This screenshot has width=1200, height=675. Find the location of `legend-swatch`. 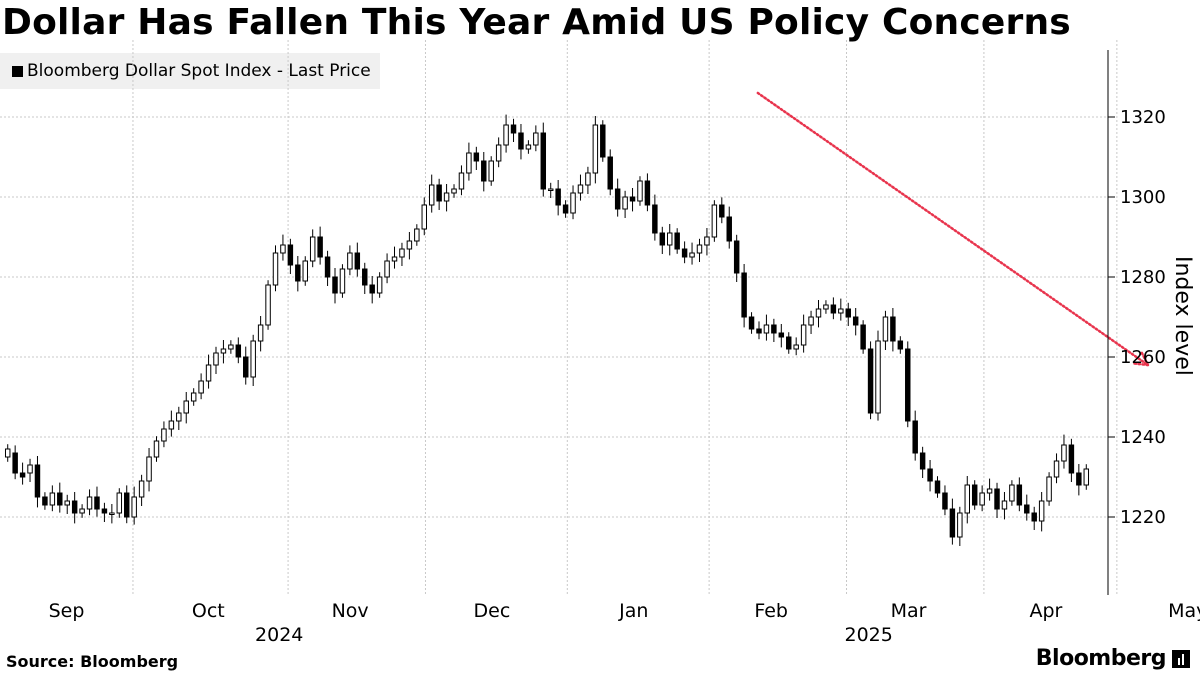

legend-swatch is located at coordinates (17, 71).